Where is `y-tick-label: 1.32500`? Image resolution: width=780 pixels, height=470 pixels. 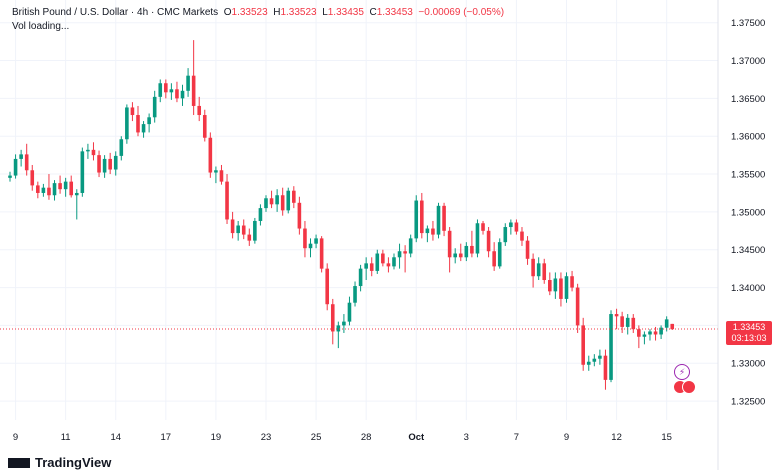
y-tick-label: 1.32500 is located at coordinates (748, 402).